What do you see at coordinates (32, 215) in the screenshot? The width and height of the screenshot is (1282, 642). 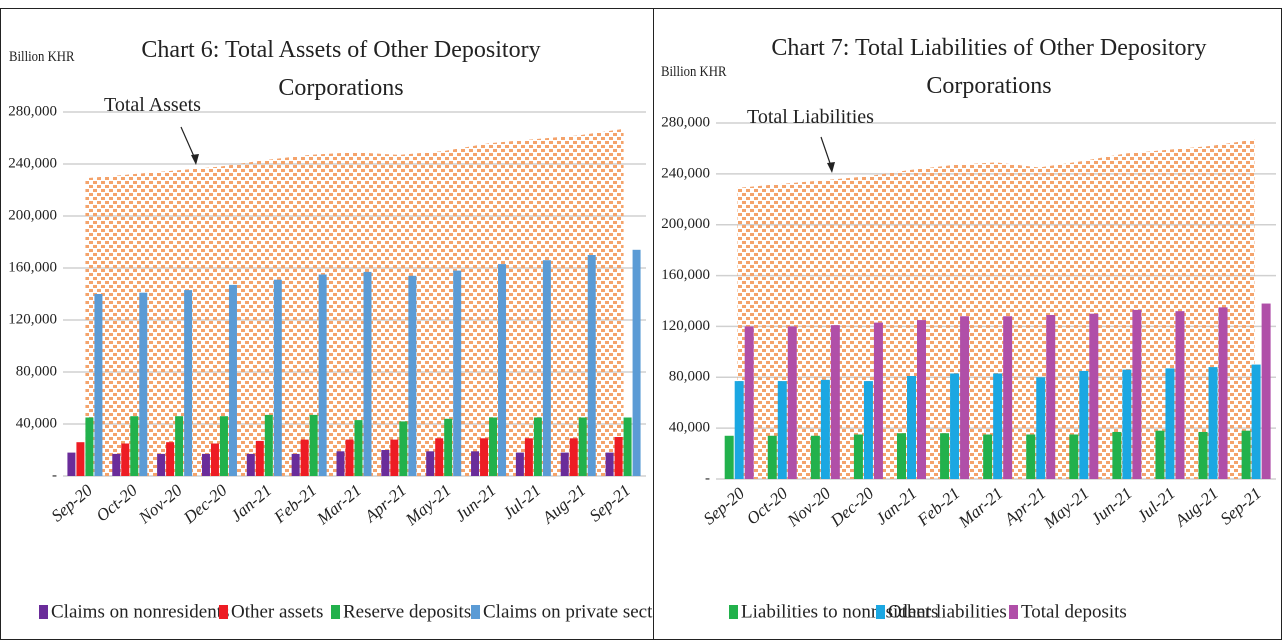 I see `y-tick-label: 200,000` at bounding box center [32, 215].